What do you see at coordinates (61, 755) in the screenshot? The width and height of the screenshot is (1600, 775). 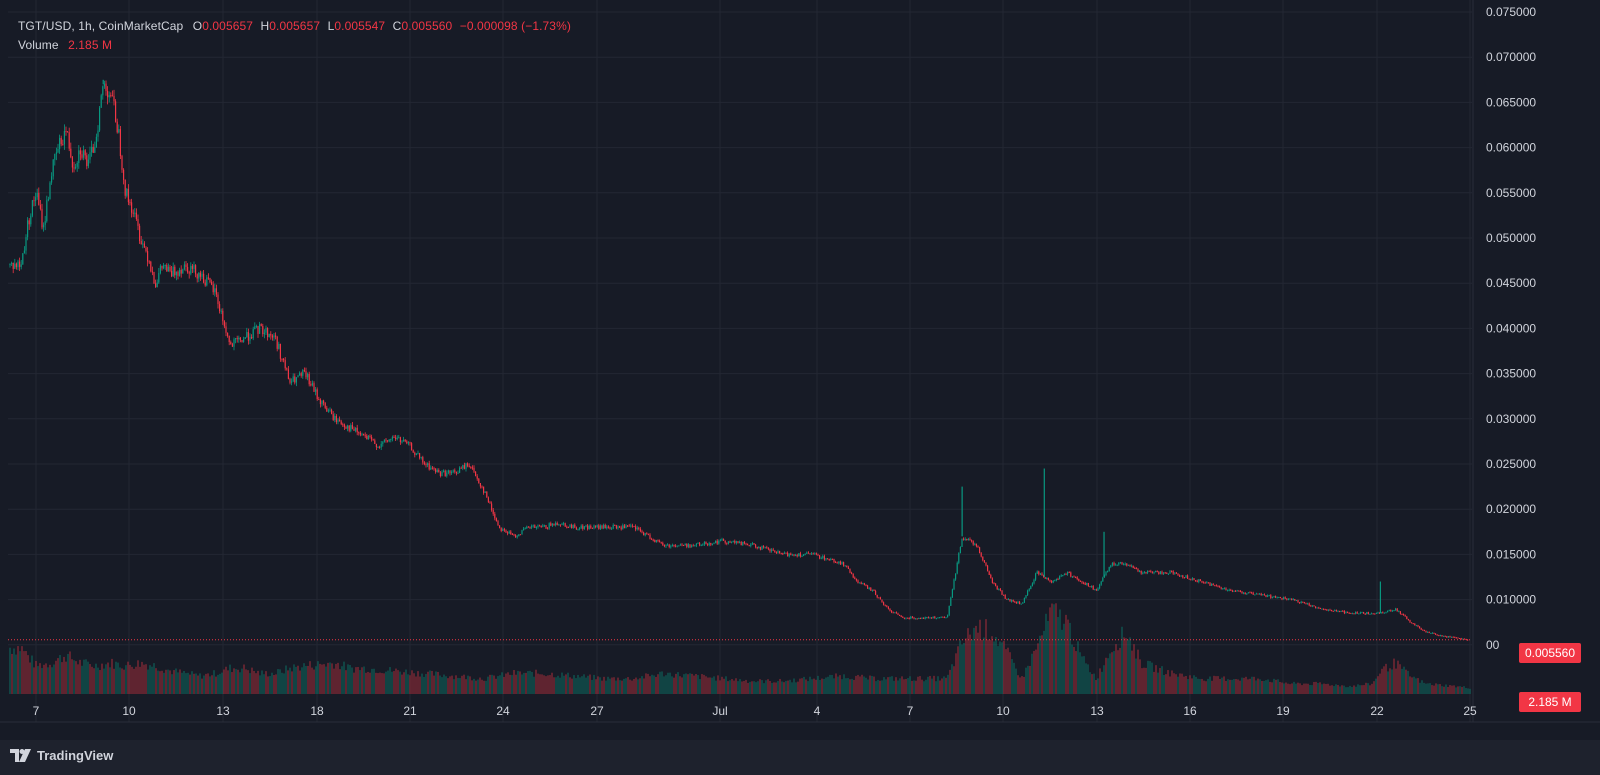 I see `tradingview-logo: TradingView` at bounding box center [61, 755].